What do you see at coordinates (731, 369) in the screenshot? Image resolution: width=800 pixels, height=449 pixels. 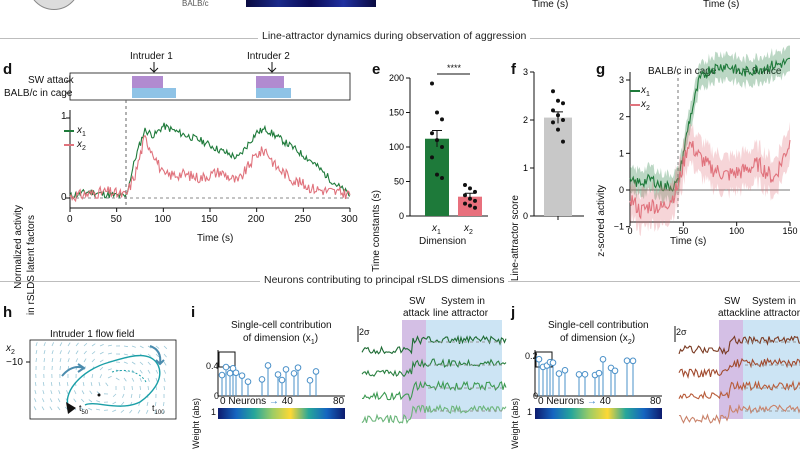 I see `svg-j-attack-band` at bounding box center [731, 369].